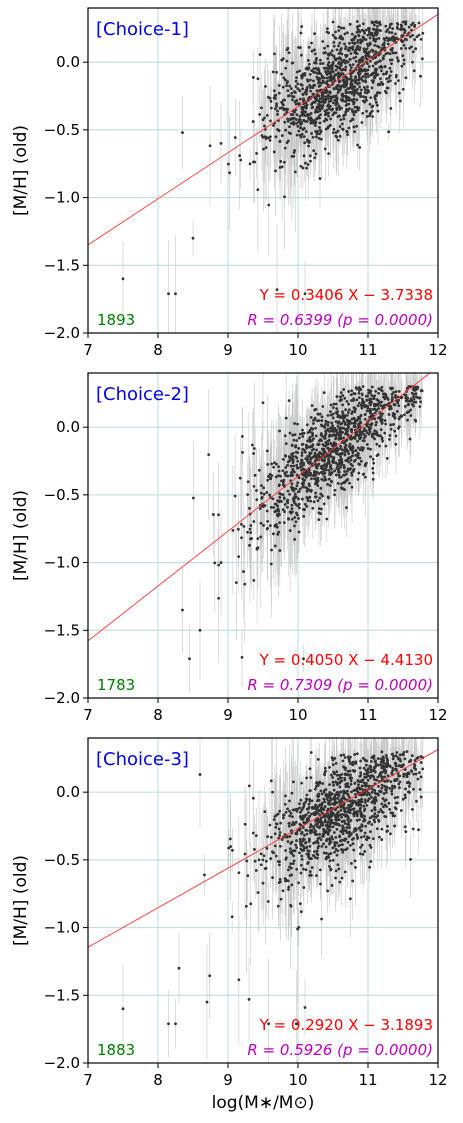  I want to click on y-tick-label: −1.0, so click(62, 198).